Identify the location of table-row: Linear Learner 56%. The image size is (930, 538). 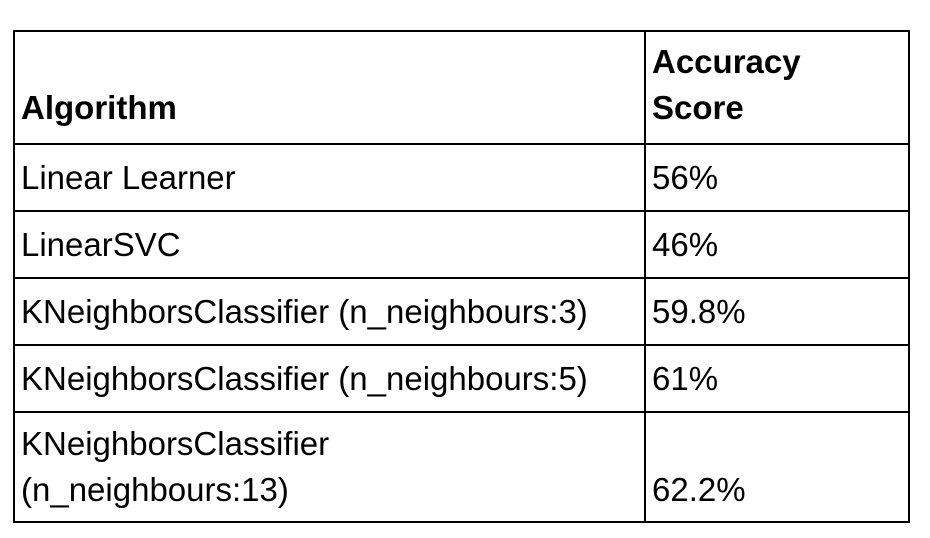
(461, 177).